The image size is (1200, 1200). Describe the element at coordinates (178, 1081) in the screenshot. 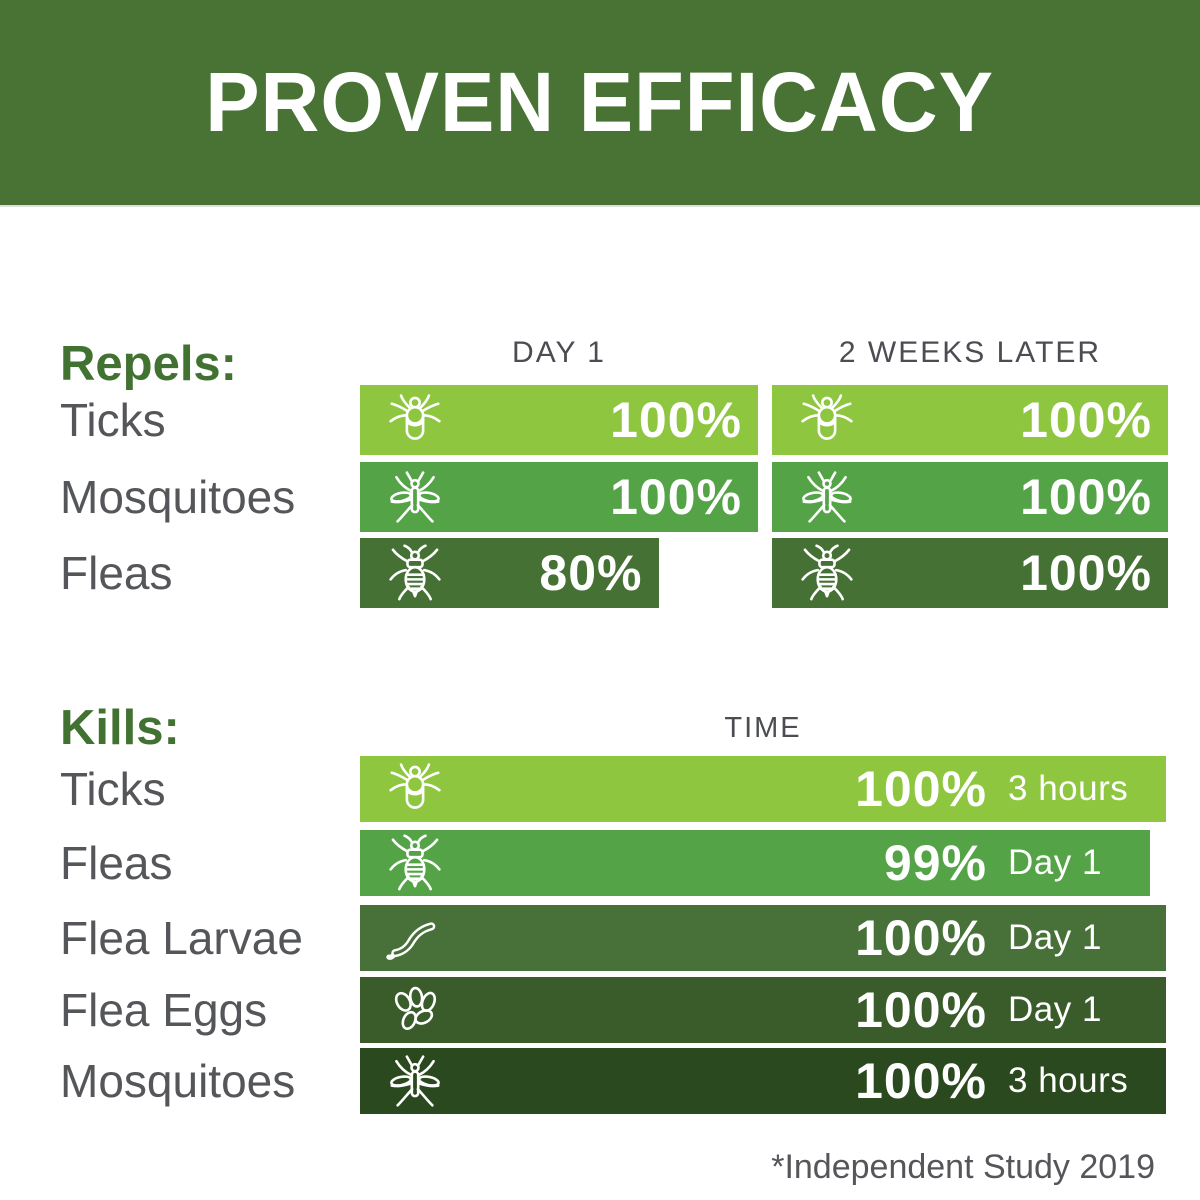

I see `kills-row-label-mosquitoes: Mosquitoes` at that location.